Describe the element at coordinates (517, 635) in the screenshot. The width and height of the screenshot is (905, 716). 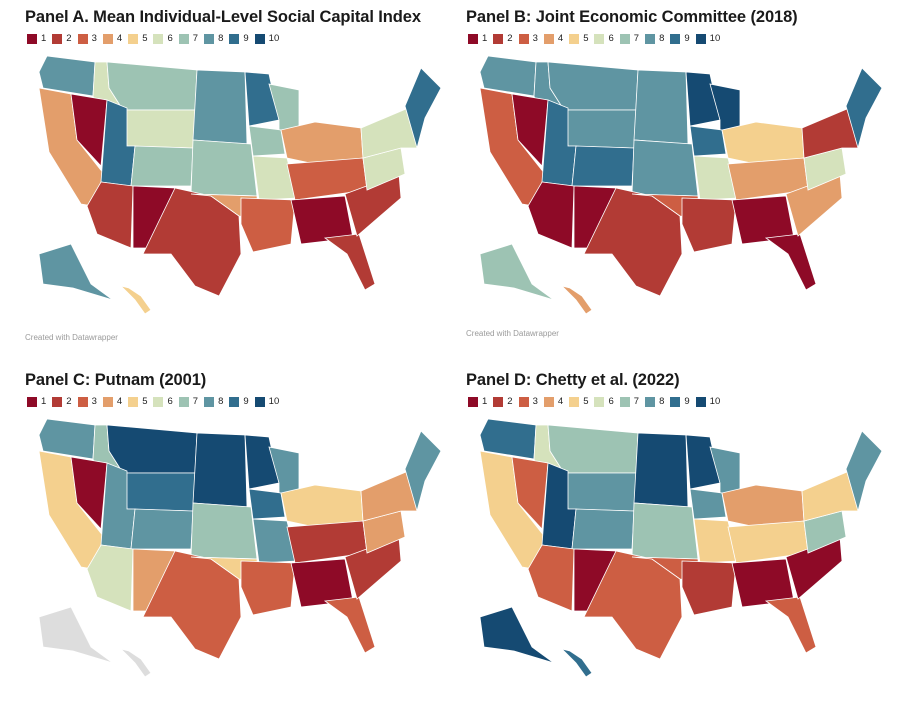
I see `region-alaska` at that location.